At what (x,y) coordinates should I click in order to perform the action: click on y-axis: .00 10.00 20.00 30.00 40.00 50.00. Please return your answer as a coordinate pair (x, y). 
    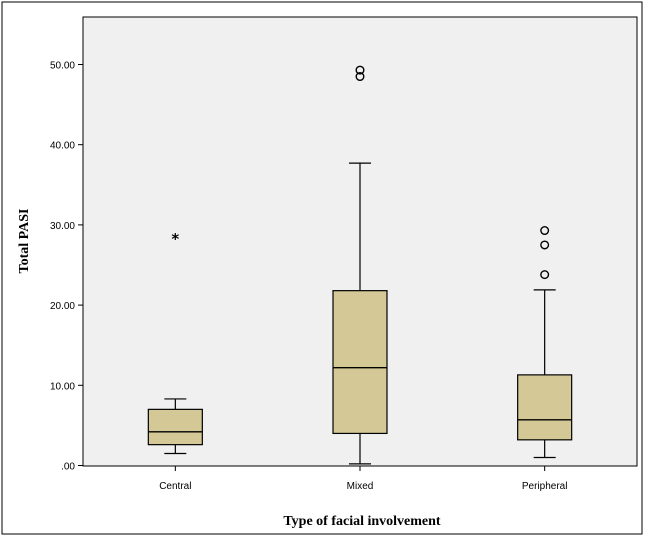
    Looking at the image, I should click on (66, 267).